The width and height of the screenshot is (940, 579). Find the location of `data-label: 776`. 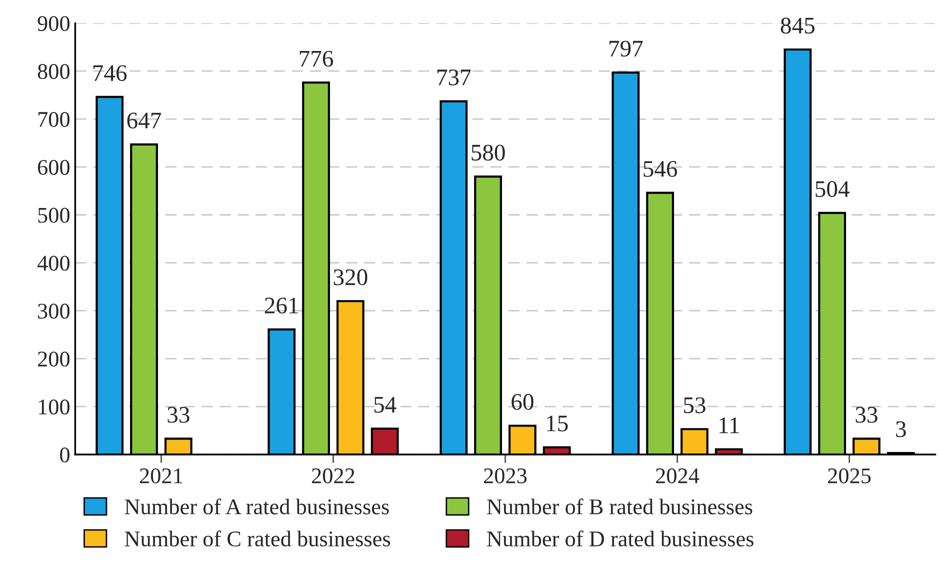

data-label: 776 is located at coordinates (317, 58).